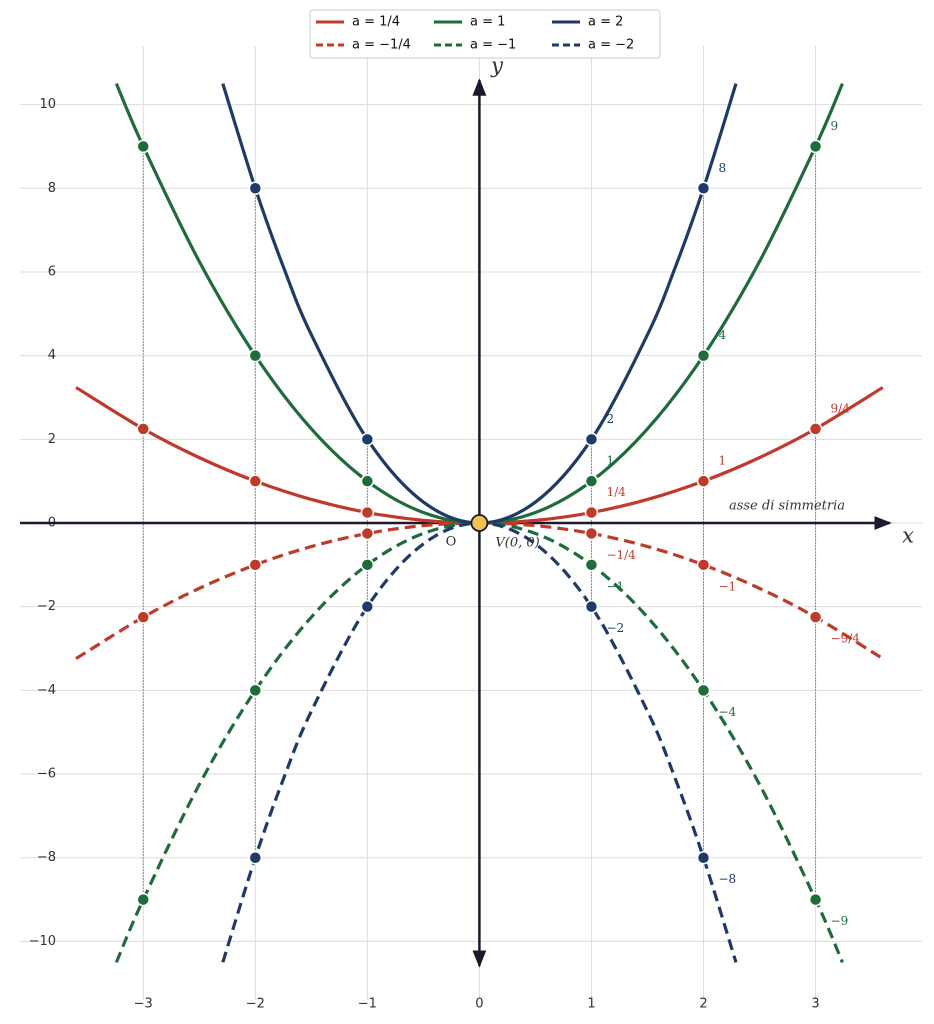 The image size is (934, 1024). Describe the element at coordinates (46, 774) in the screenshot. I see `y-tick-label: −6` at that location.